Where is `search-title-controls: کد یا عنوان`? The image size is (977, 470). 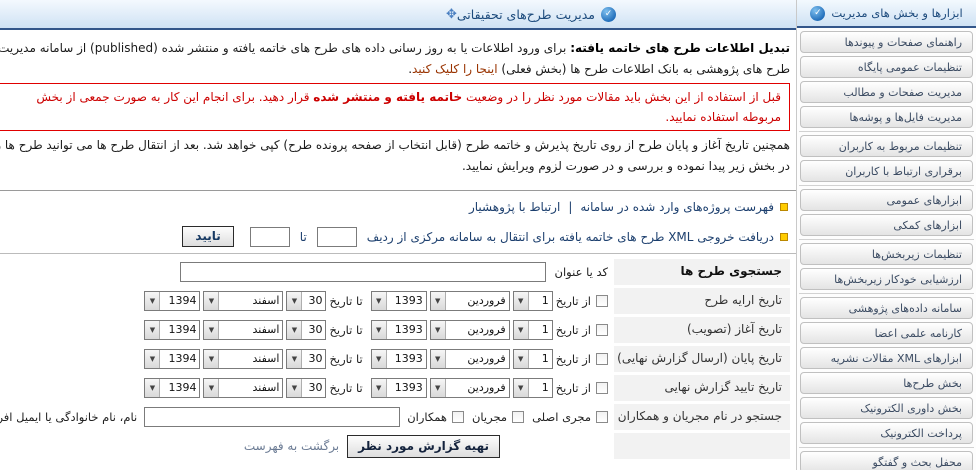
search-title-controls: کد یا عنوان is located at coordinates (307, 272).